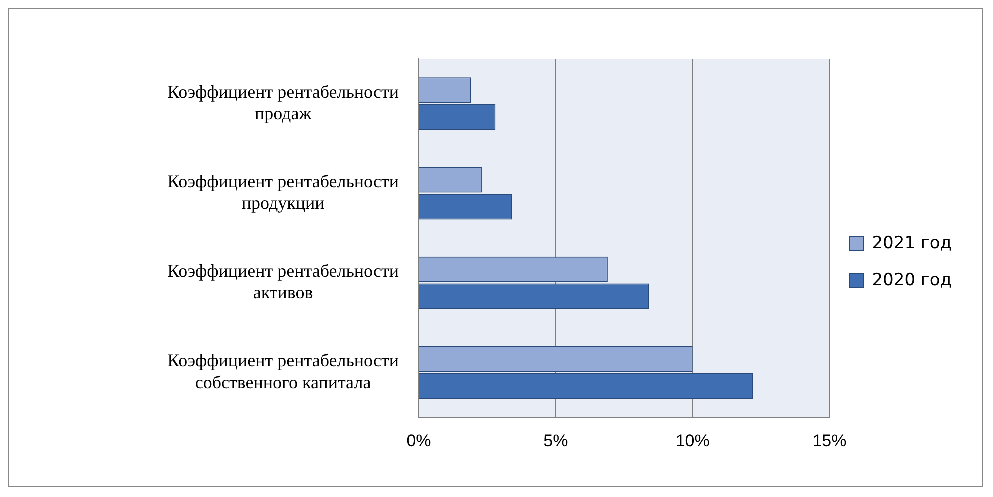  Describe the element at coordinates (693, 440) in the screenshot. I see `x-tick-label: 10%` at that location.